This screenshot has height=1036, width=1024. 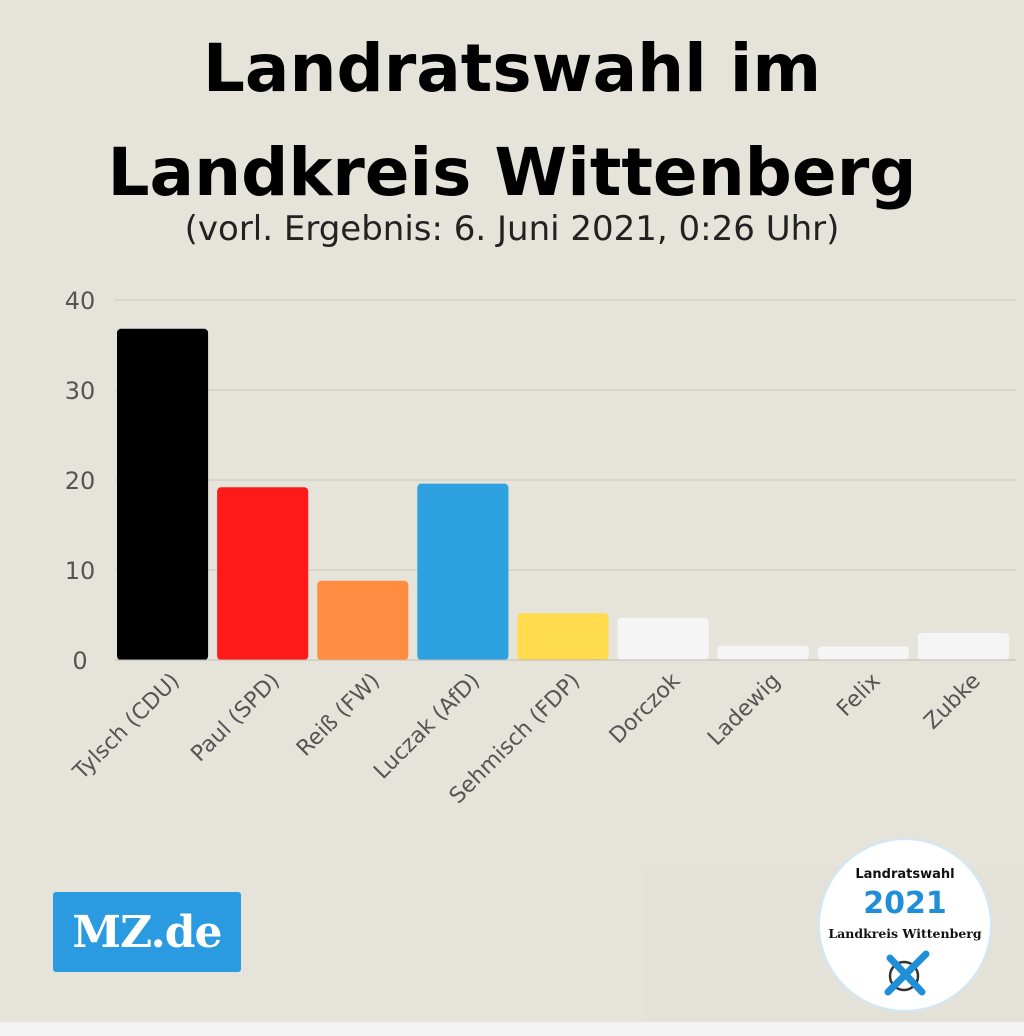 I want to click on election-seal-logo: Landratswahl 2021 Landkreis Wittenberg, so click(x=905, y=925).